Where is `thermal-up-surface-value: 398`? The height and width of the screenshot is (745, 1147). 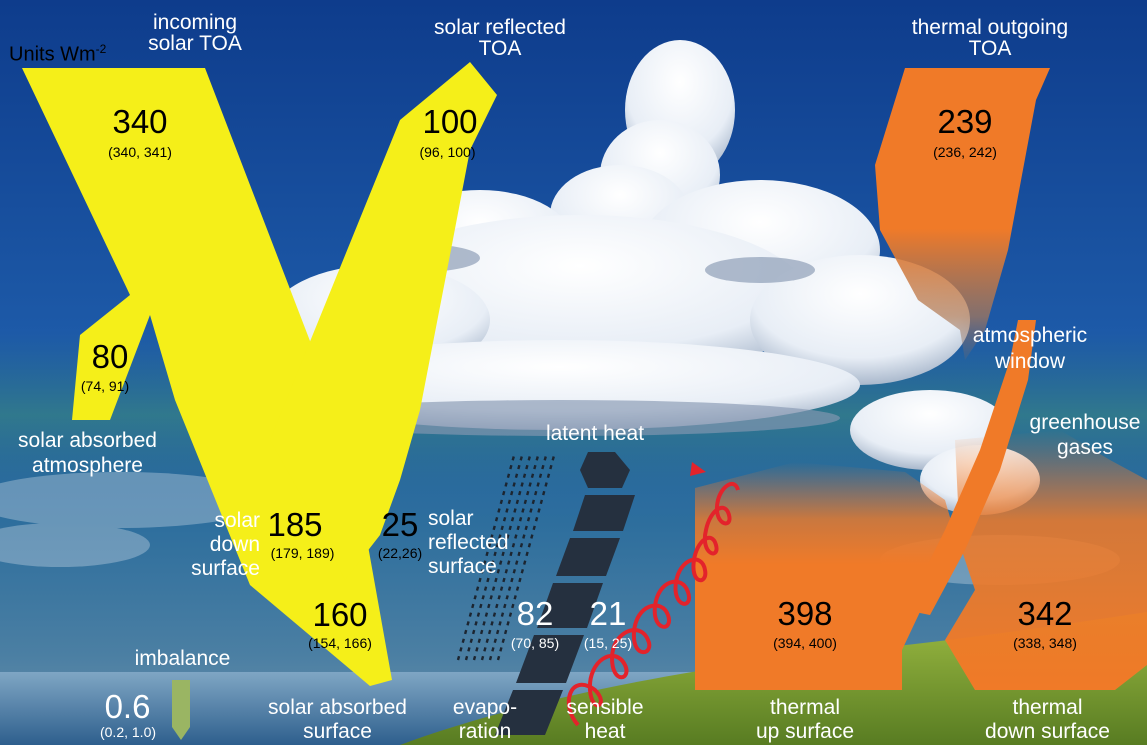 thermal-up-surface-value: 398 is located at coordinates (805, 613).